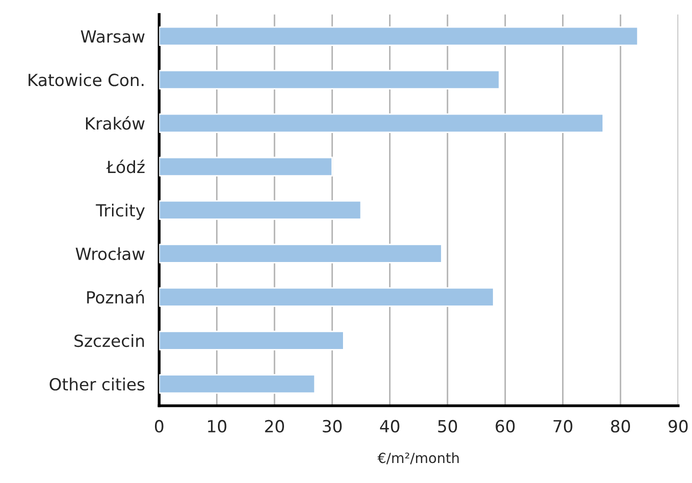 The width and height of the screenshot is (692, 483). What do you see at coordinates (159, 426) in the screenshot?
I see `x-tick-label: 0` at bounding box center [159, 426].